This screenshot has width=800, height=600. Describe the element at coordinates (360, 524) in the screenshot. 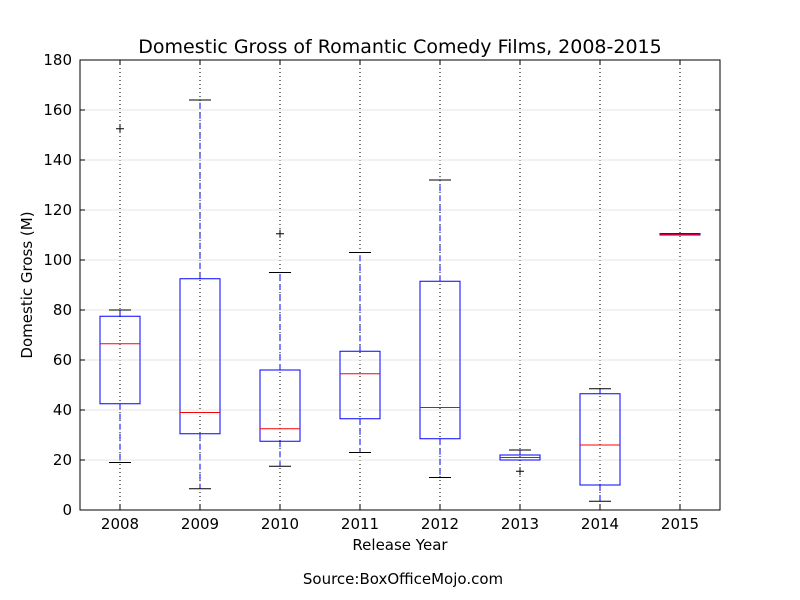

I see `x-tick-label-2011: 2011` at that location.